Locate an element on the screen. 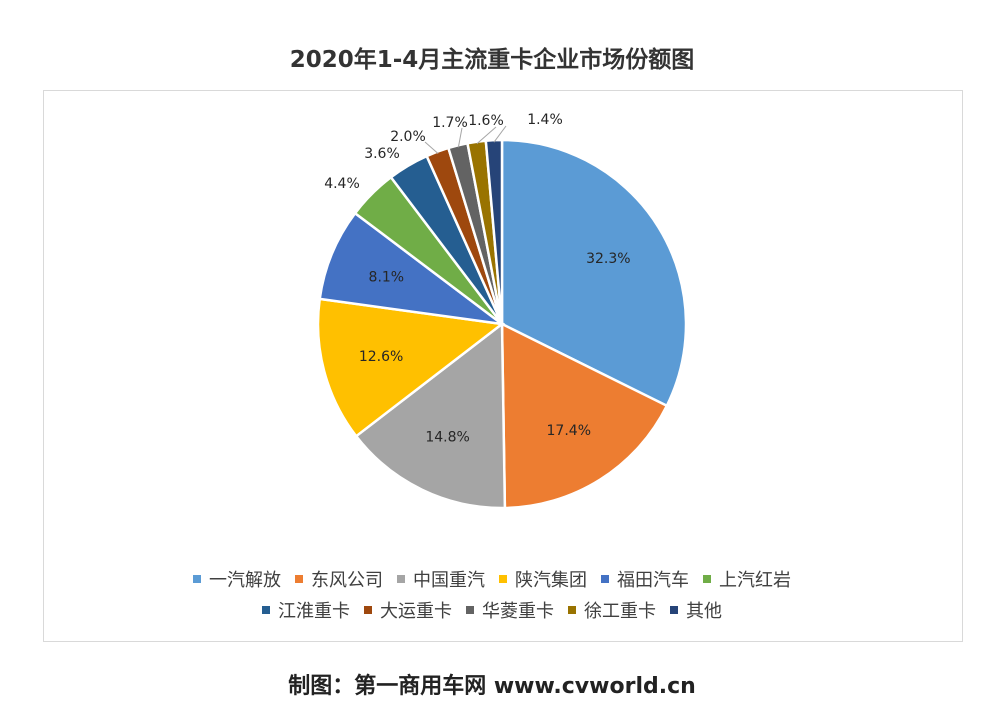  legend-label: 东风公司 is located at coordinates (347, 580).